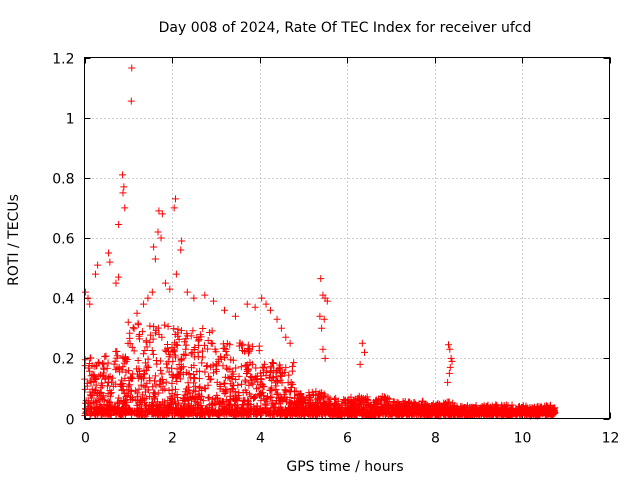  Describe the element at coordinates (344, 467) in the screenshot. I see `x-axis-label: GPS time / hours` at that location.